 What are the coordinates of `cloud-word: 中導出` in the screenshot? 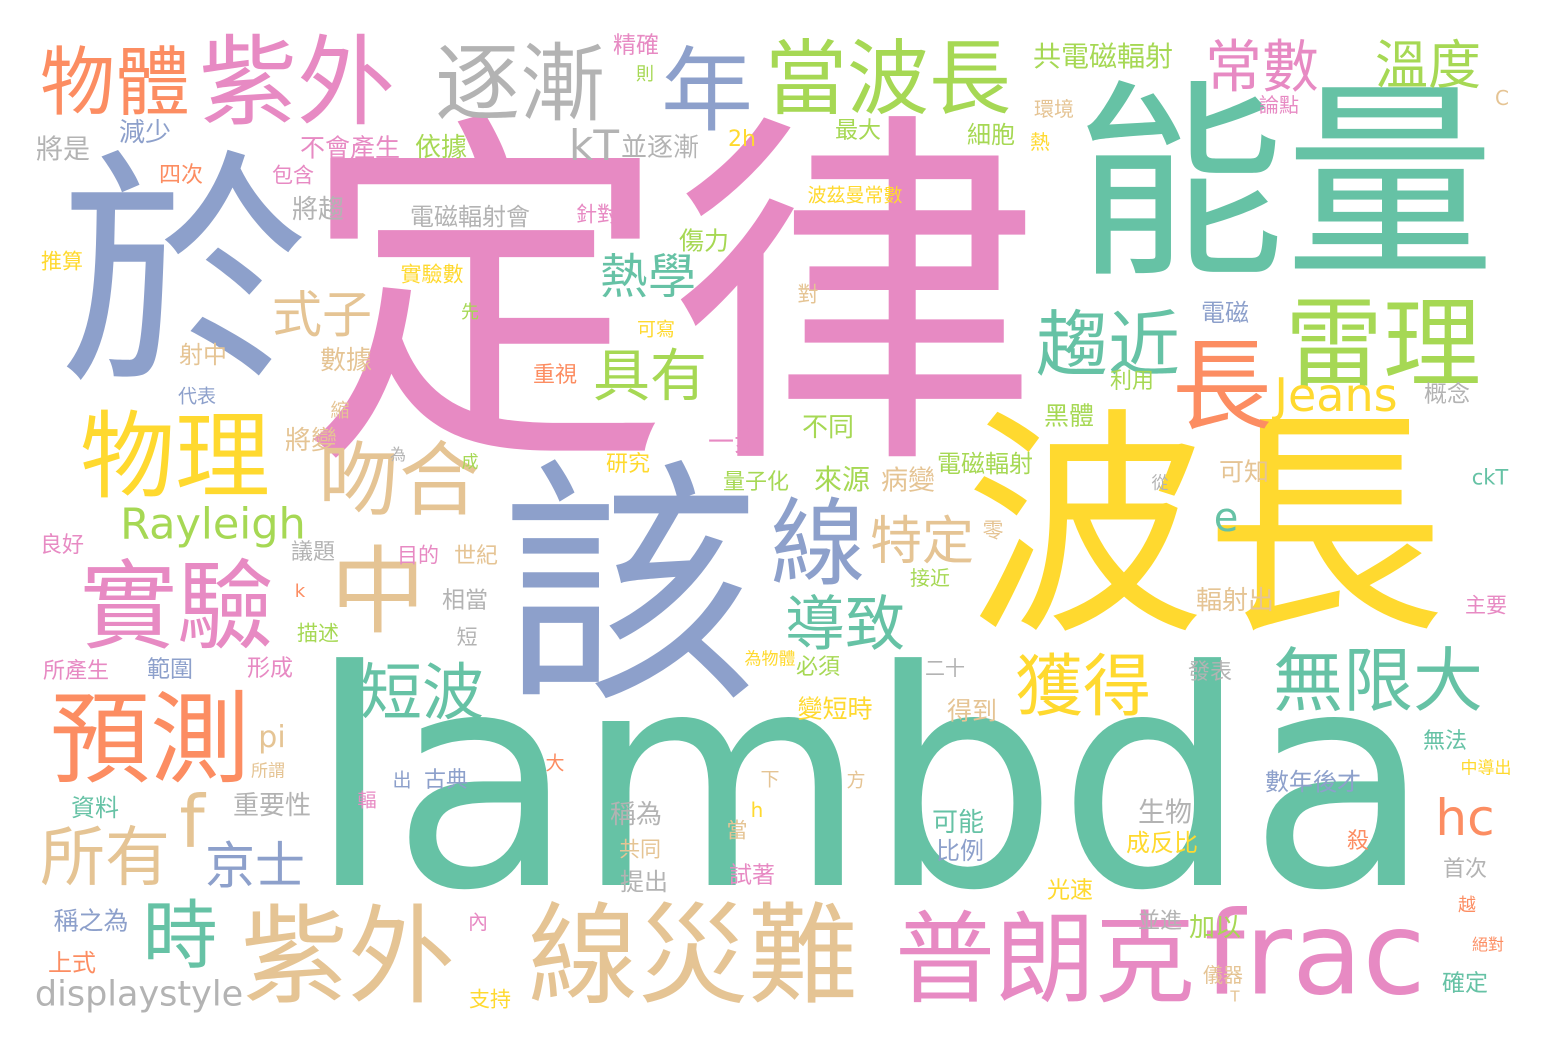 It's located at (1486, 768).